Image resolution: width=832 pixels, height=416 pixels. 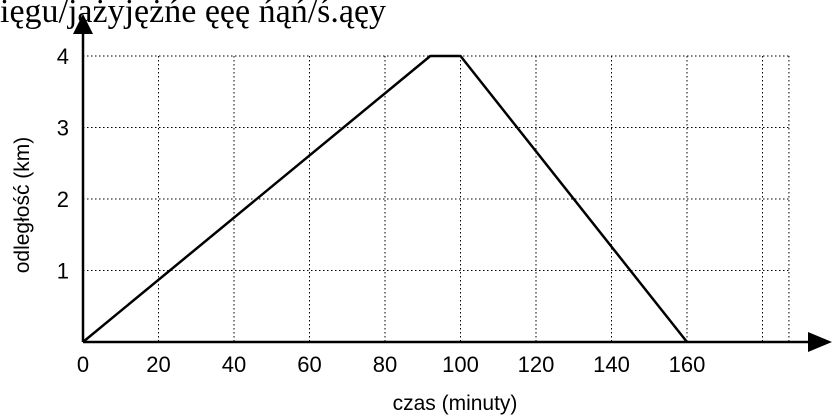 What do you see at coordinates (22, 205) in the screenshot?
I see `y-axis-label: odległość (km)` at bounding box center [22, 205].